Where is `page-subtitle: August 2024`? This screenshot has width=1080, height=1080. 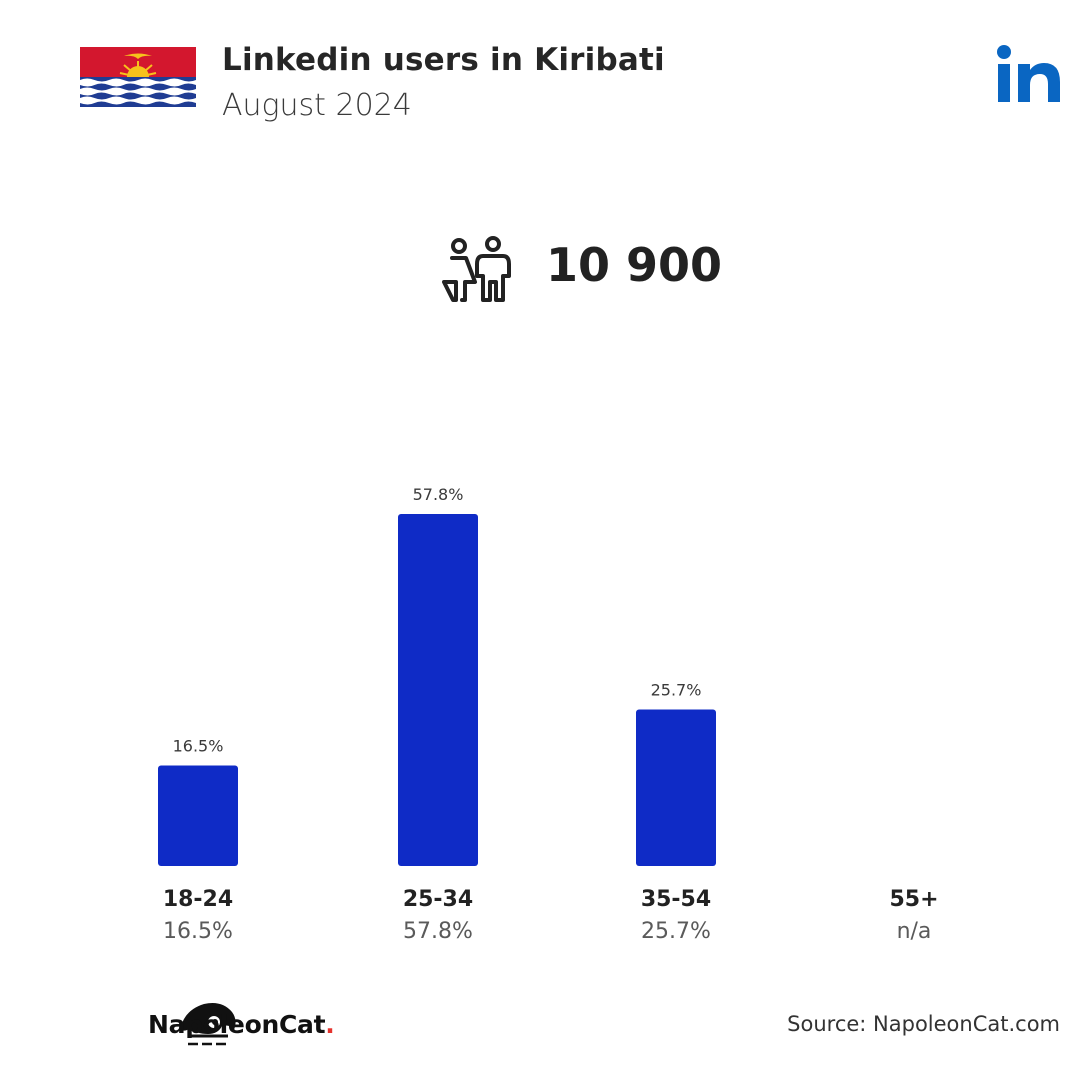
page-subtitle: August 2024 is located at coordinates (317, 105).